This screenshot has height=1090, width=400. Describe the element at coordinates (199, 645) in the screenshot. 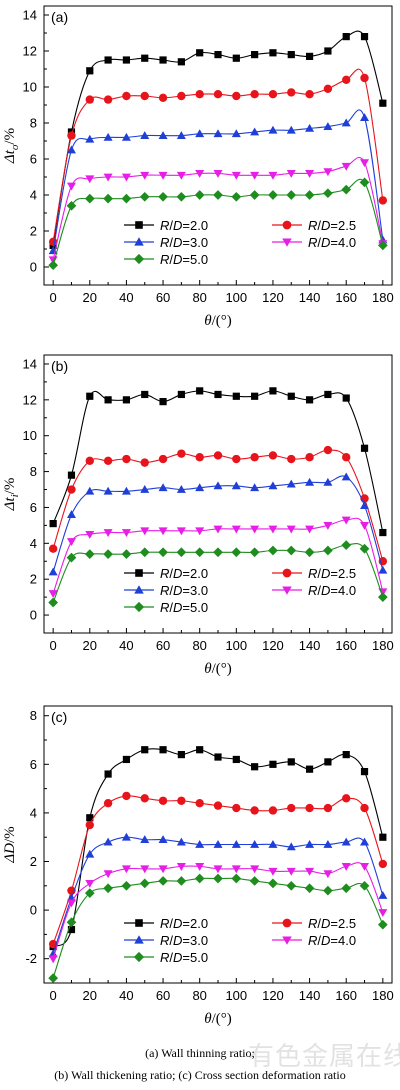

I see `x-tick-label: 80` at that location.